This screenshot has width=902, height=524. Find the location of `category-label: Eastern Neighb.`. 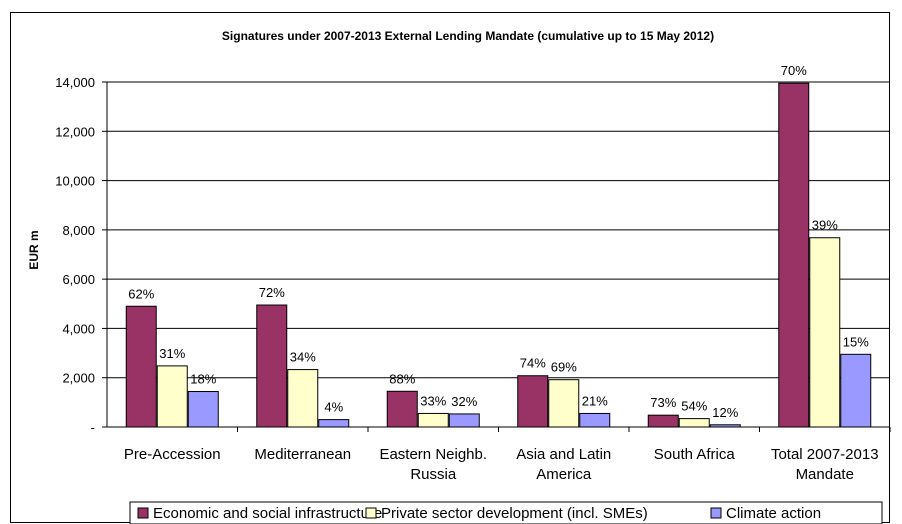

category-label: Eastern Neighb. is located at coordinates (433, 454).